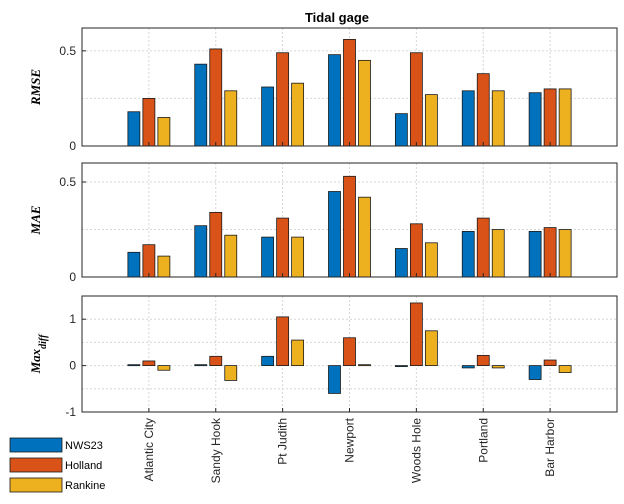 This screenshot has height=504, width=624. I want to click on legend-swatch-holland, so click(36, 465).